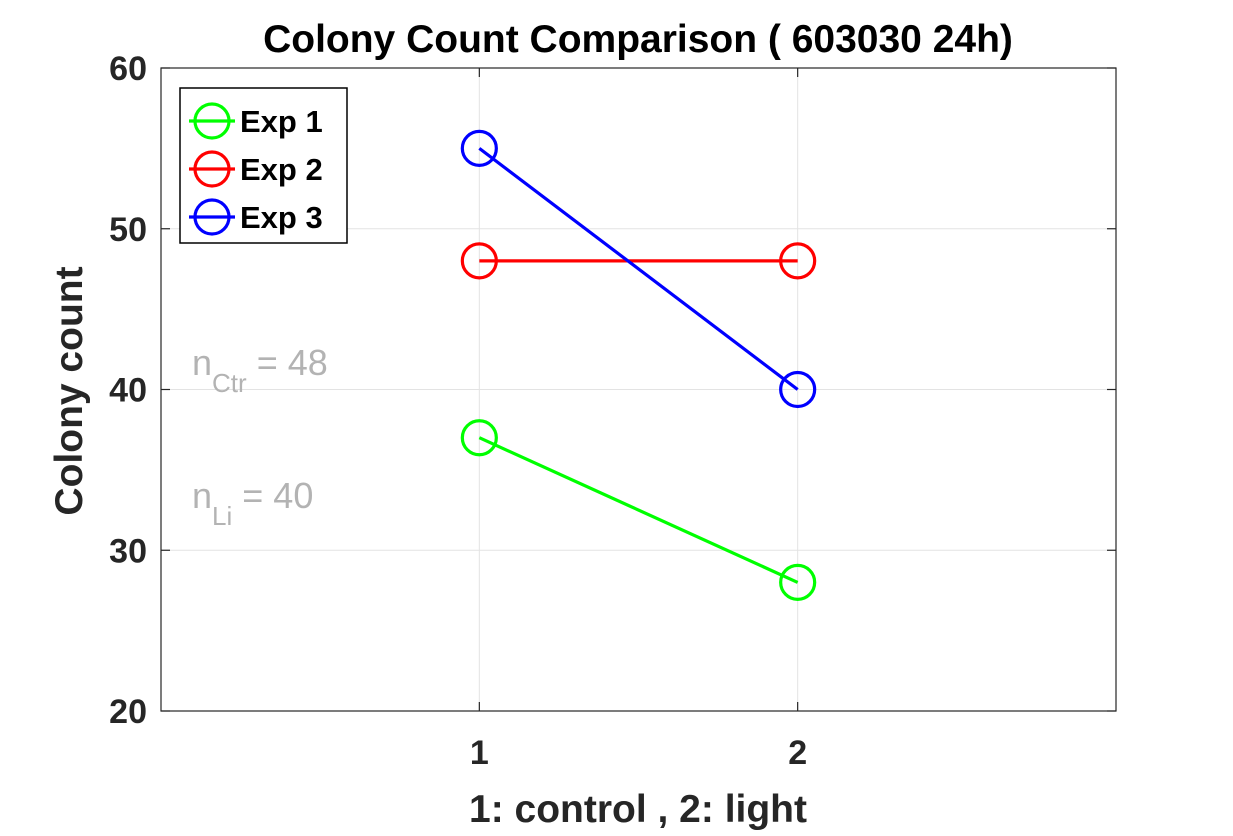  Describe the element at coordinates (281, 169) in the screenshot. I see `legend-label: Exp 2` at that location.